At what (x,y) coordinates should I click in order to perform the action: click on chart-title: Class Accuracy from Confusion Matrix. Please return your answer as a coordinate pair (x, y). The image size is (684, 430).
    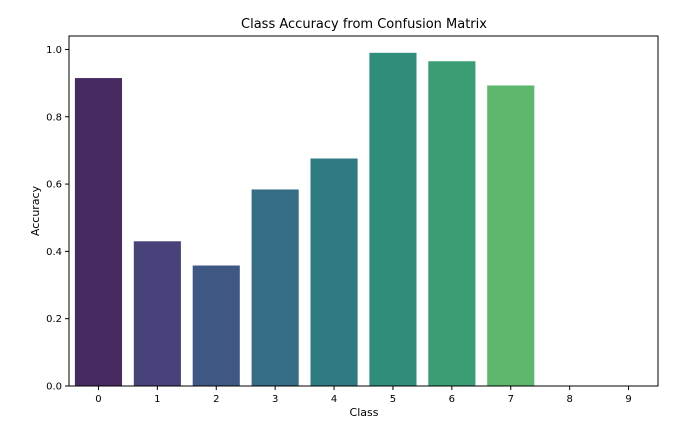
    Looking at the image, I should click on (364, 24).